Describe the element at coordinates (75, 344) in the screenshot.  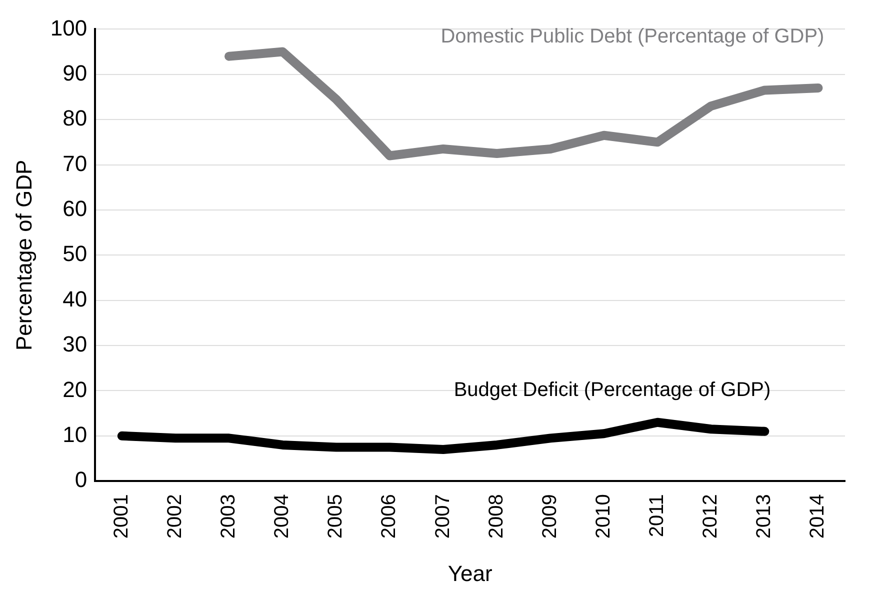
I see `y-tick-label: 30` at that location.